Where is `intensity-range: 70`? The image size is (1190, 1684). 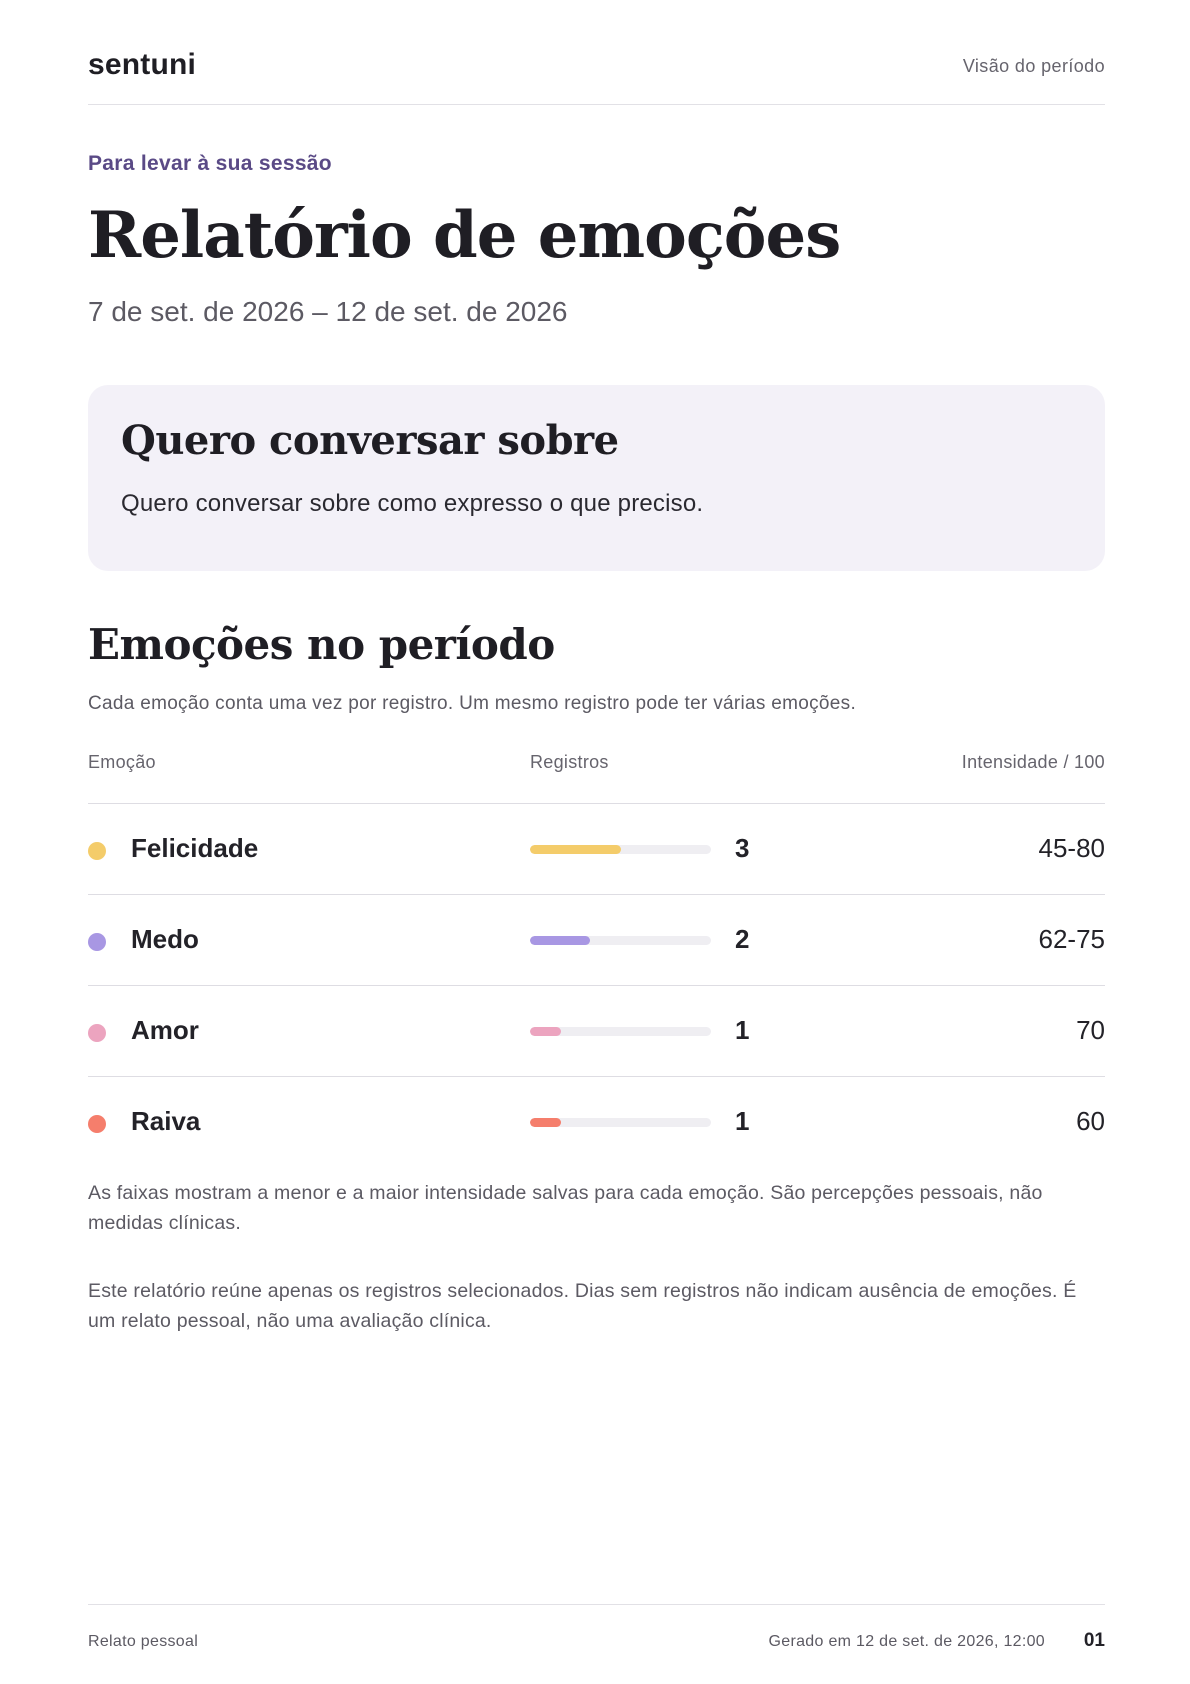
intensity-range: 70 is located at coordinates (1090, 1030).